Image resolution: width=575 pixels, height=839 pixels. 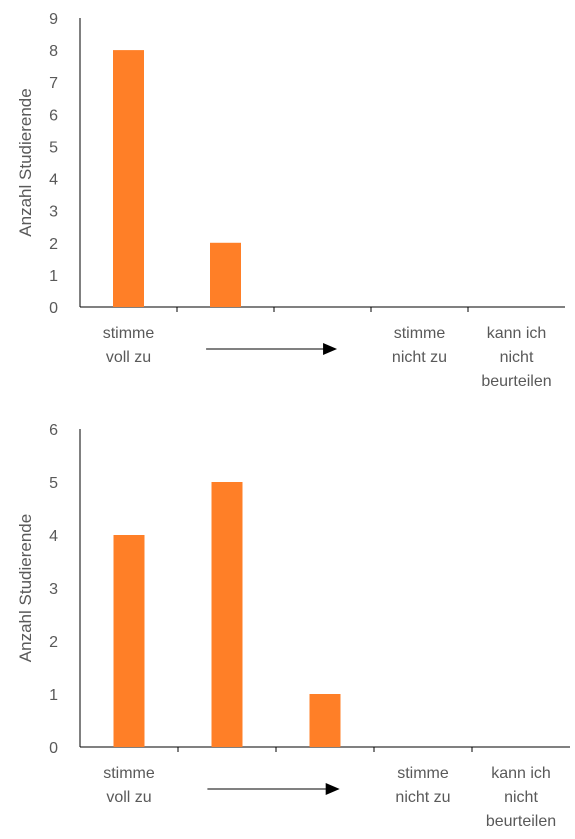 I want to click on y-tick-label: 9, so click(x=53, y=19).